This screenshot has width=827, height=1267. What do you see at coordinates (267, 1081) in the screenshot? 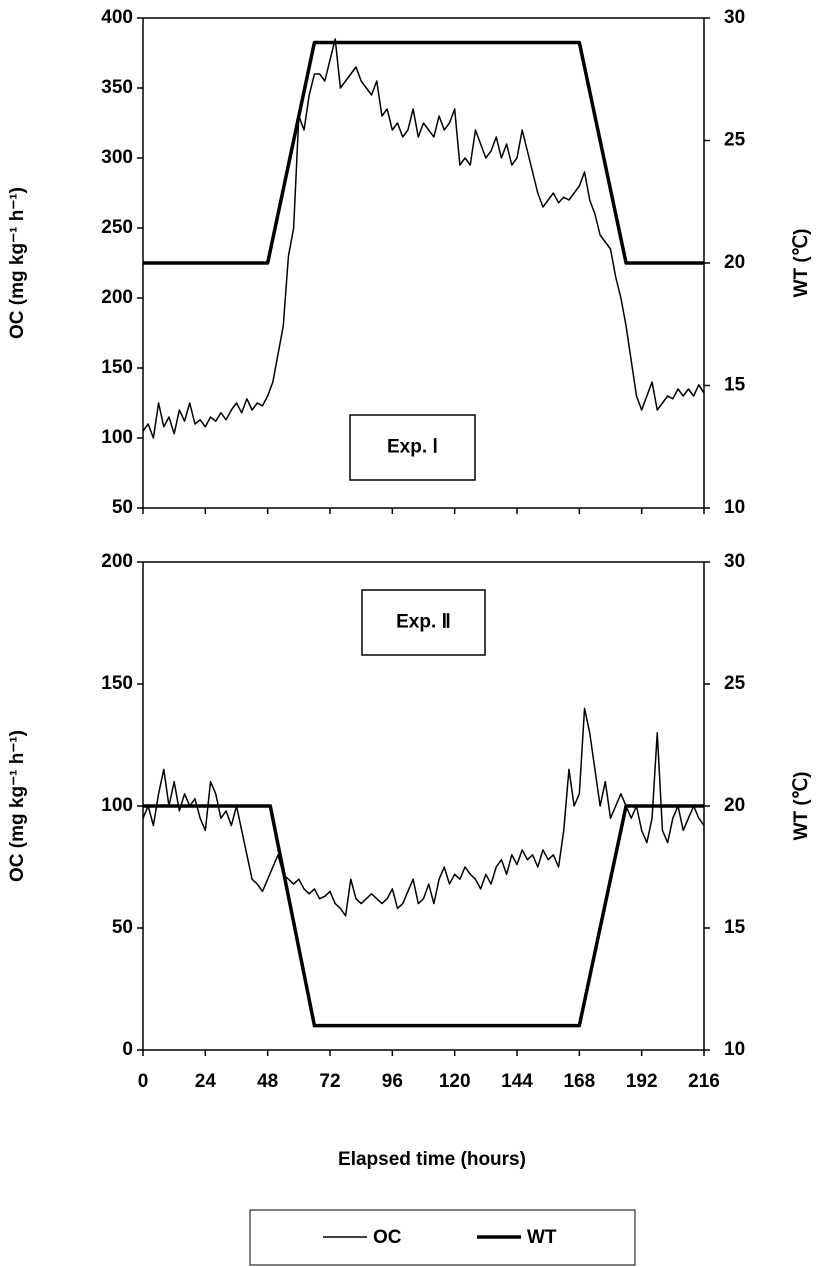
I see `x-tick-label: 48` at bounding box center [267, 1081].